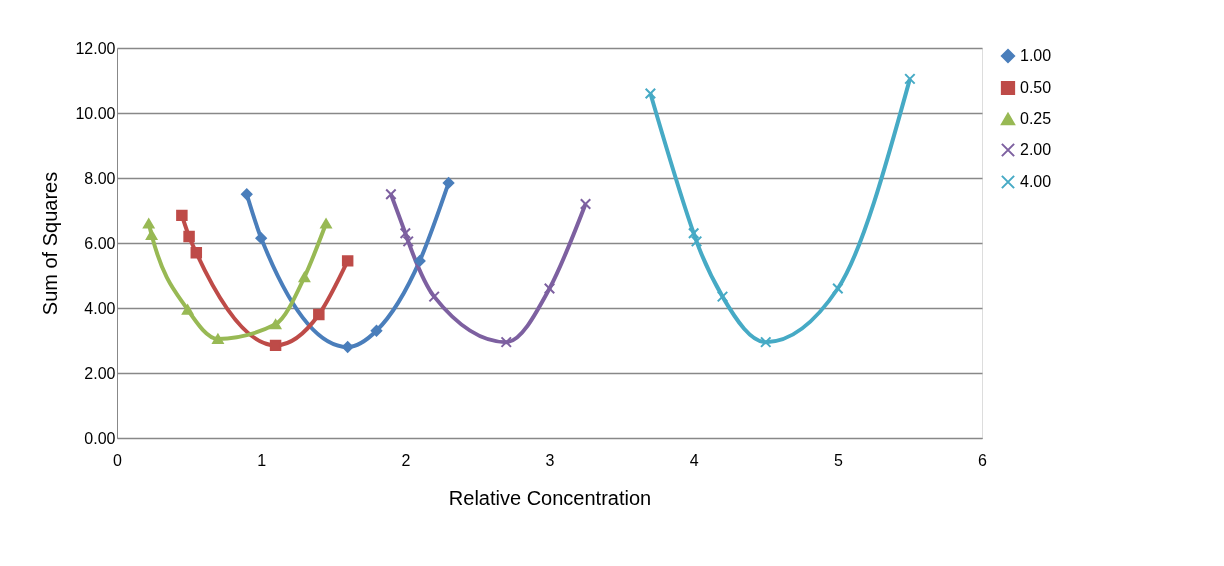  What do you see at coordinates (694, 460) in the screenshot?
I see `x-tick-label: 4` at bounding box center [694, 460].